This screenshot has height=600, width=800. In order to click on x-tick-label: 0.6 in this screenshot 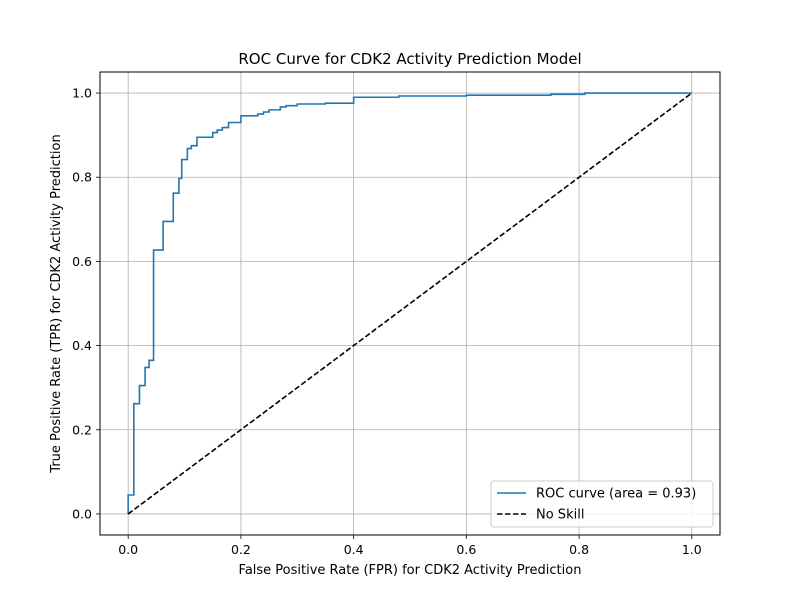, I will do `click(466, 549)`.